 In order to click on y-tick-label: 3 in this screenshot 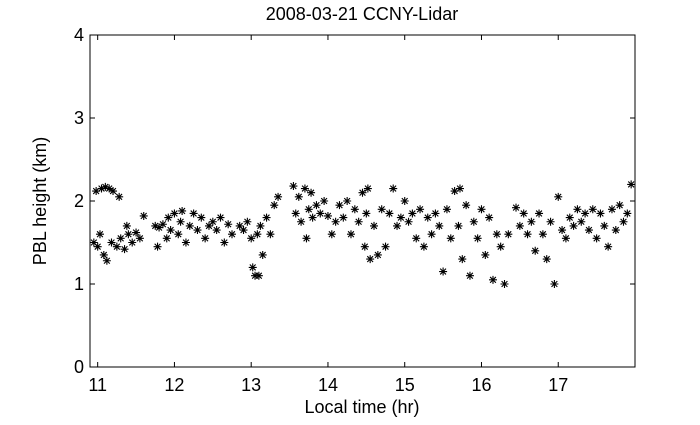, I will do `click(79, 118)`.